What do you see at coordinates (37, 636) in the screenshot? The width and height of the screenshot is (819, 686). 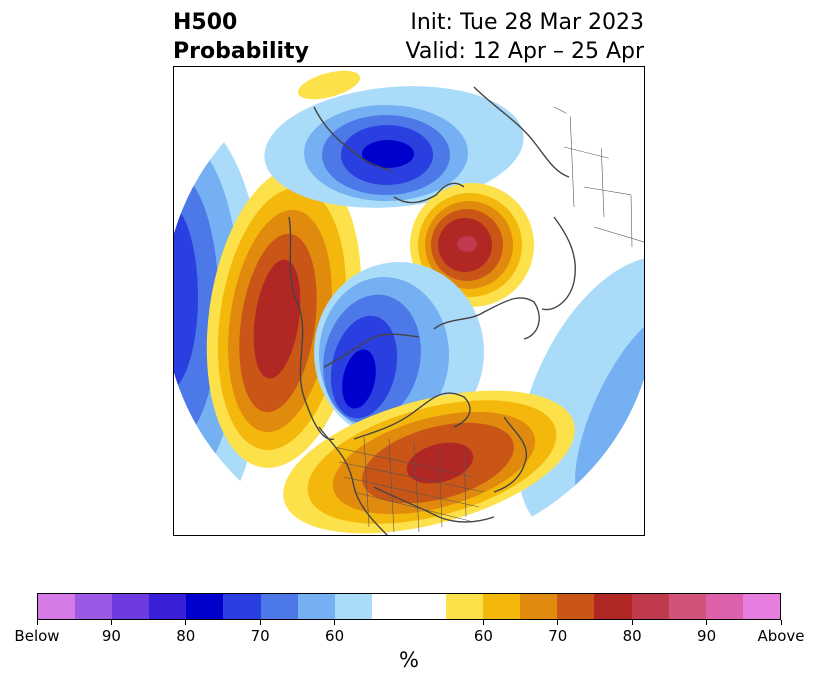 I see `colorbar-tick-label: Below` at bounding box center [37, 636].